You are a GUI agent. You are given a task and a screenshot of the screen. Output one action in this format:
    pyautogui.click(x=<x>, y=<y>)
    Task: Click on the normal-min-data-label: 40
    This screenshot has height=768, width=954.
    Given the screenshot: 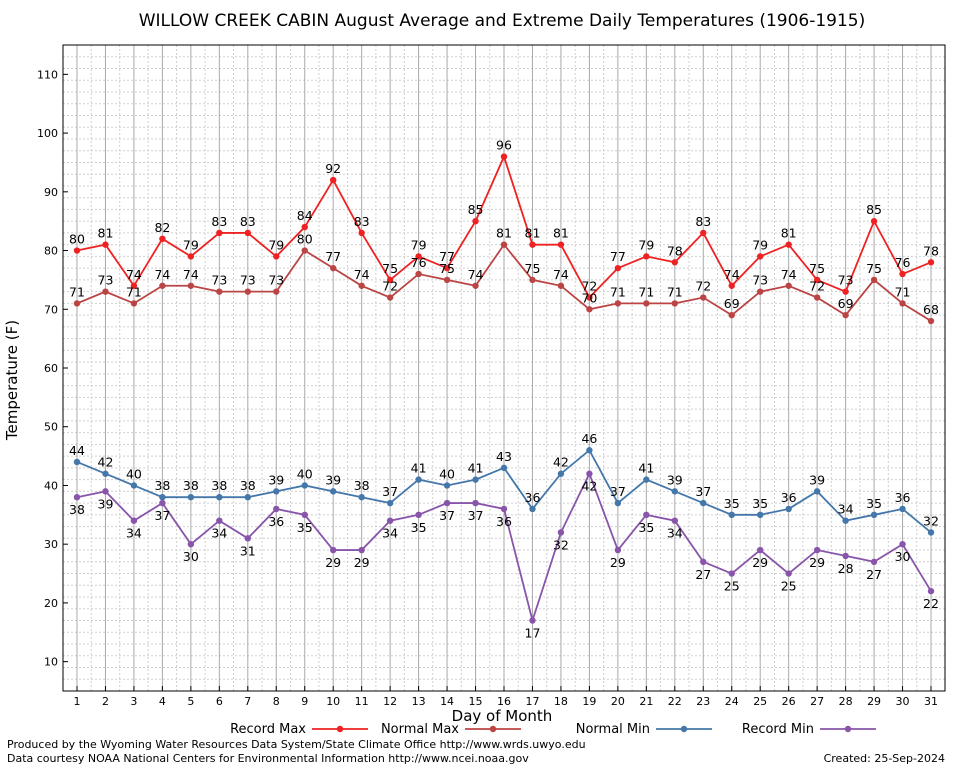 What is the action you would take?
    pyautogui.click(x=305, y=473)
    